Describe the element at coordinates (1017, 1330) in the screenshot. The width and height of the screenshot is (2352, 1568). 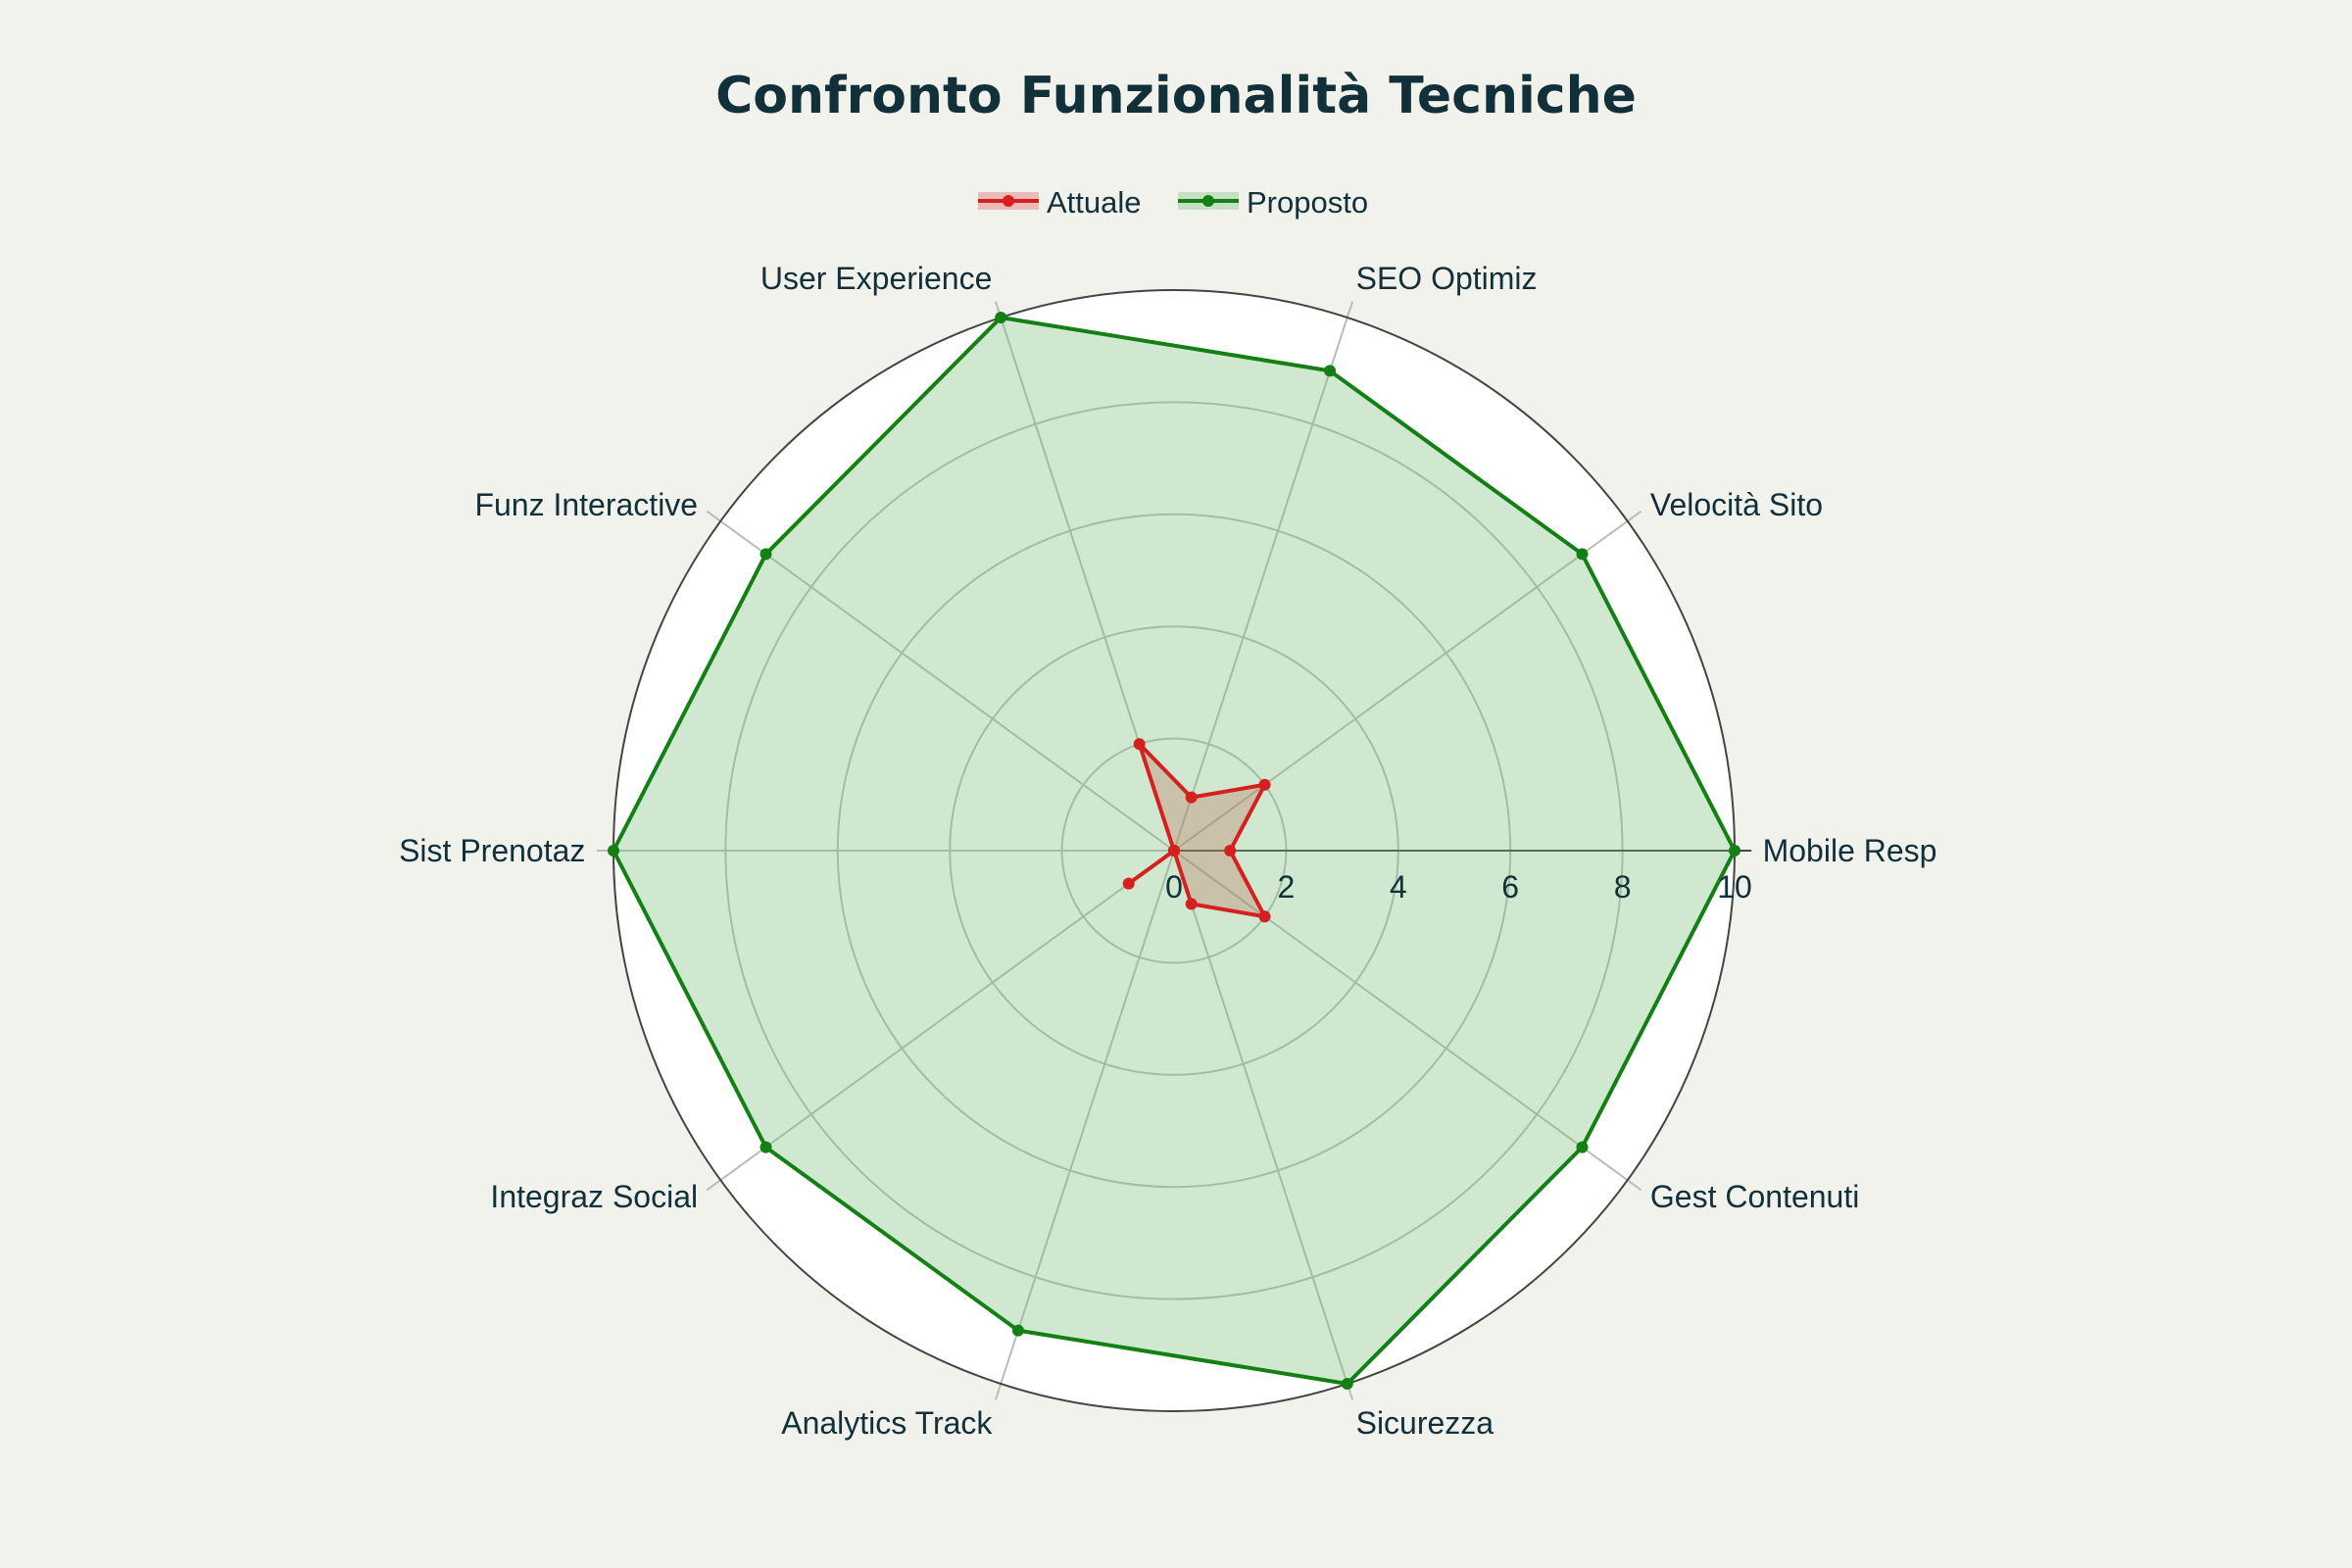
I see `point-proposto-analytics-track` at that location.